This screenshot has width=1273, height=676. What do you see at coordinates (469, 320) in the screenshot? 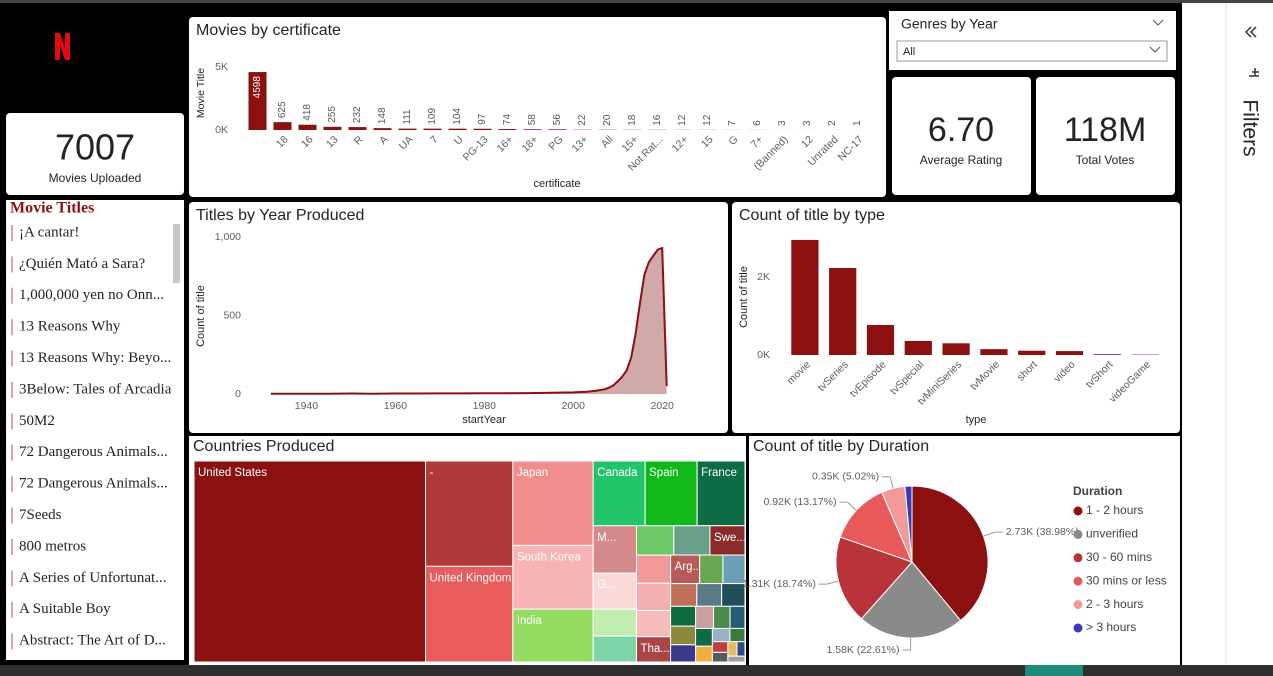
I see `line` at bounding box center [469, 320].